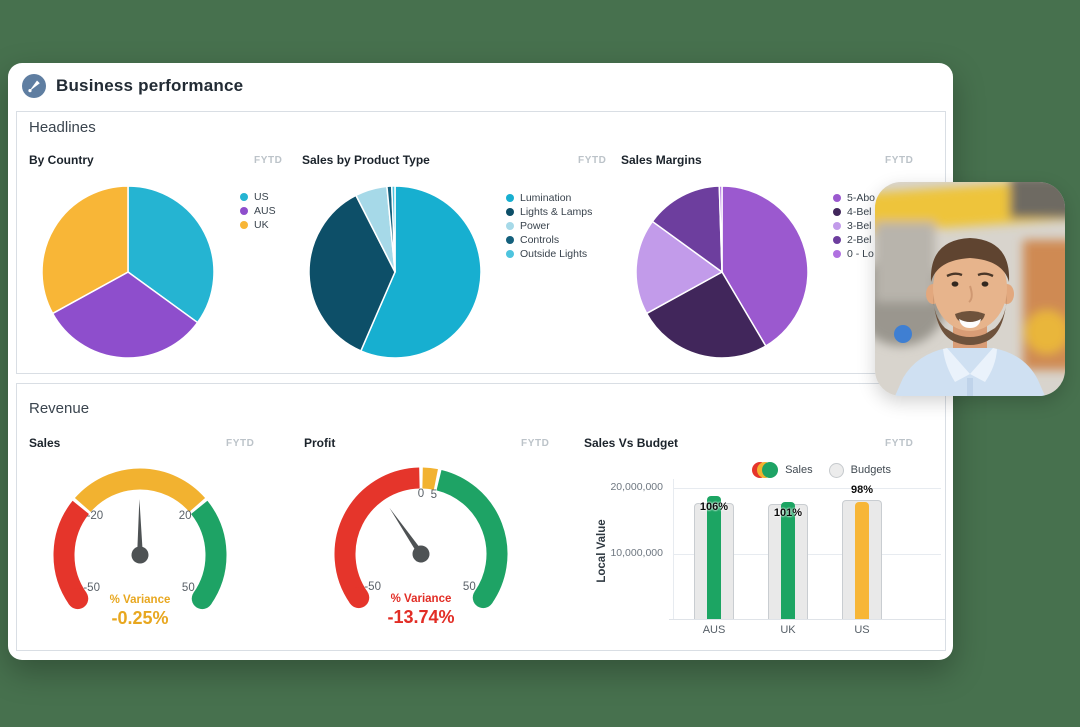  I want to click on pie-slice-Outside Lights, so click(393, 229).